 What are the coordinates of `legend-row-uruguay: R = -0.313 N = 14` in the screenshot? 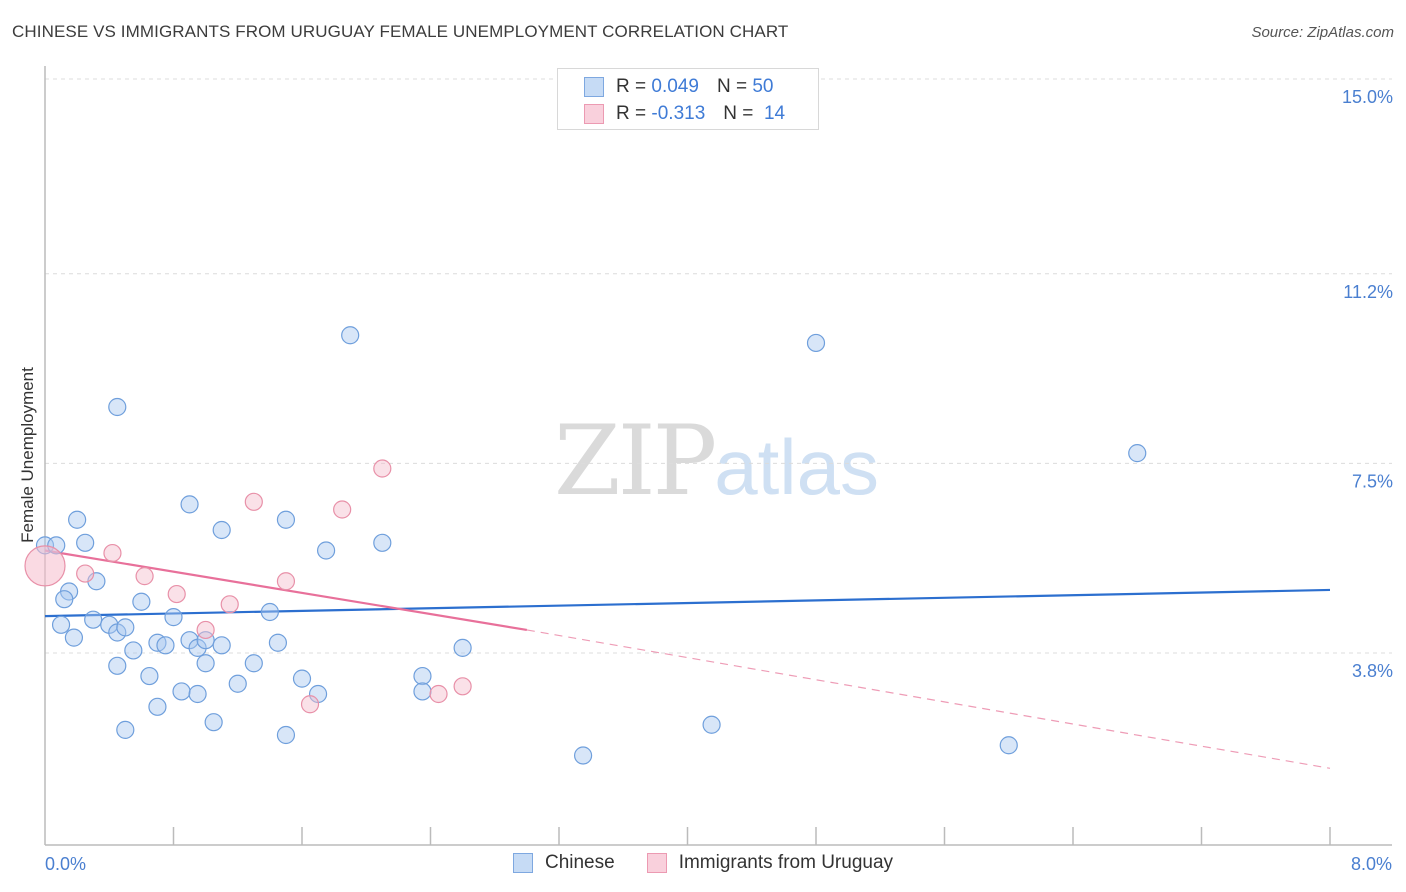 It's located at (684, 114).